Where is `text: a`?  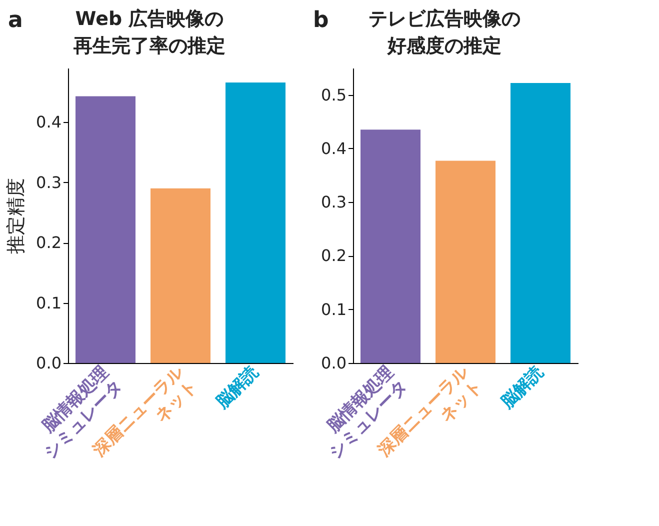
text: a is located at coordinates (15, 20).